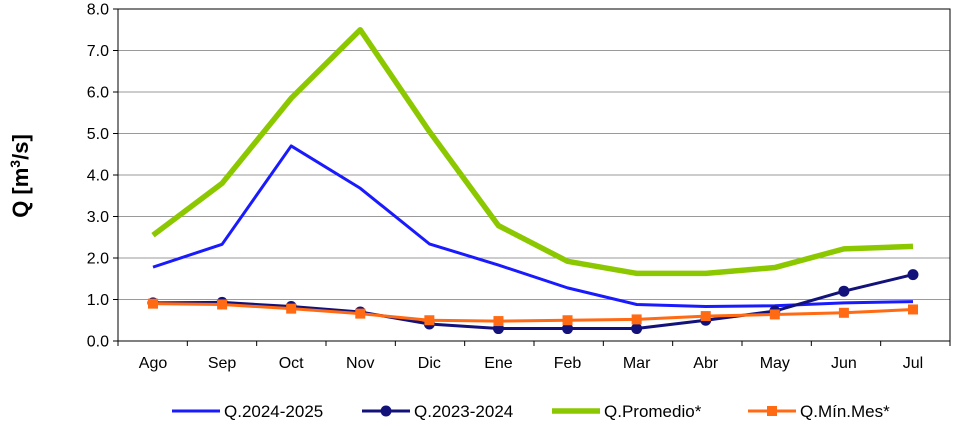  What do you see at coordinates (845, 411) in the screenshot?
I see `legend-label: Q.Mín.Mes*` at bounding box center [845, 411].